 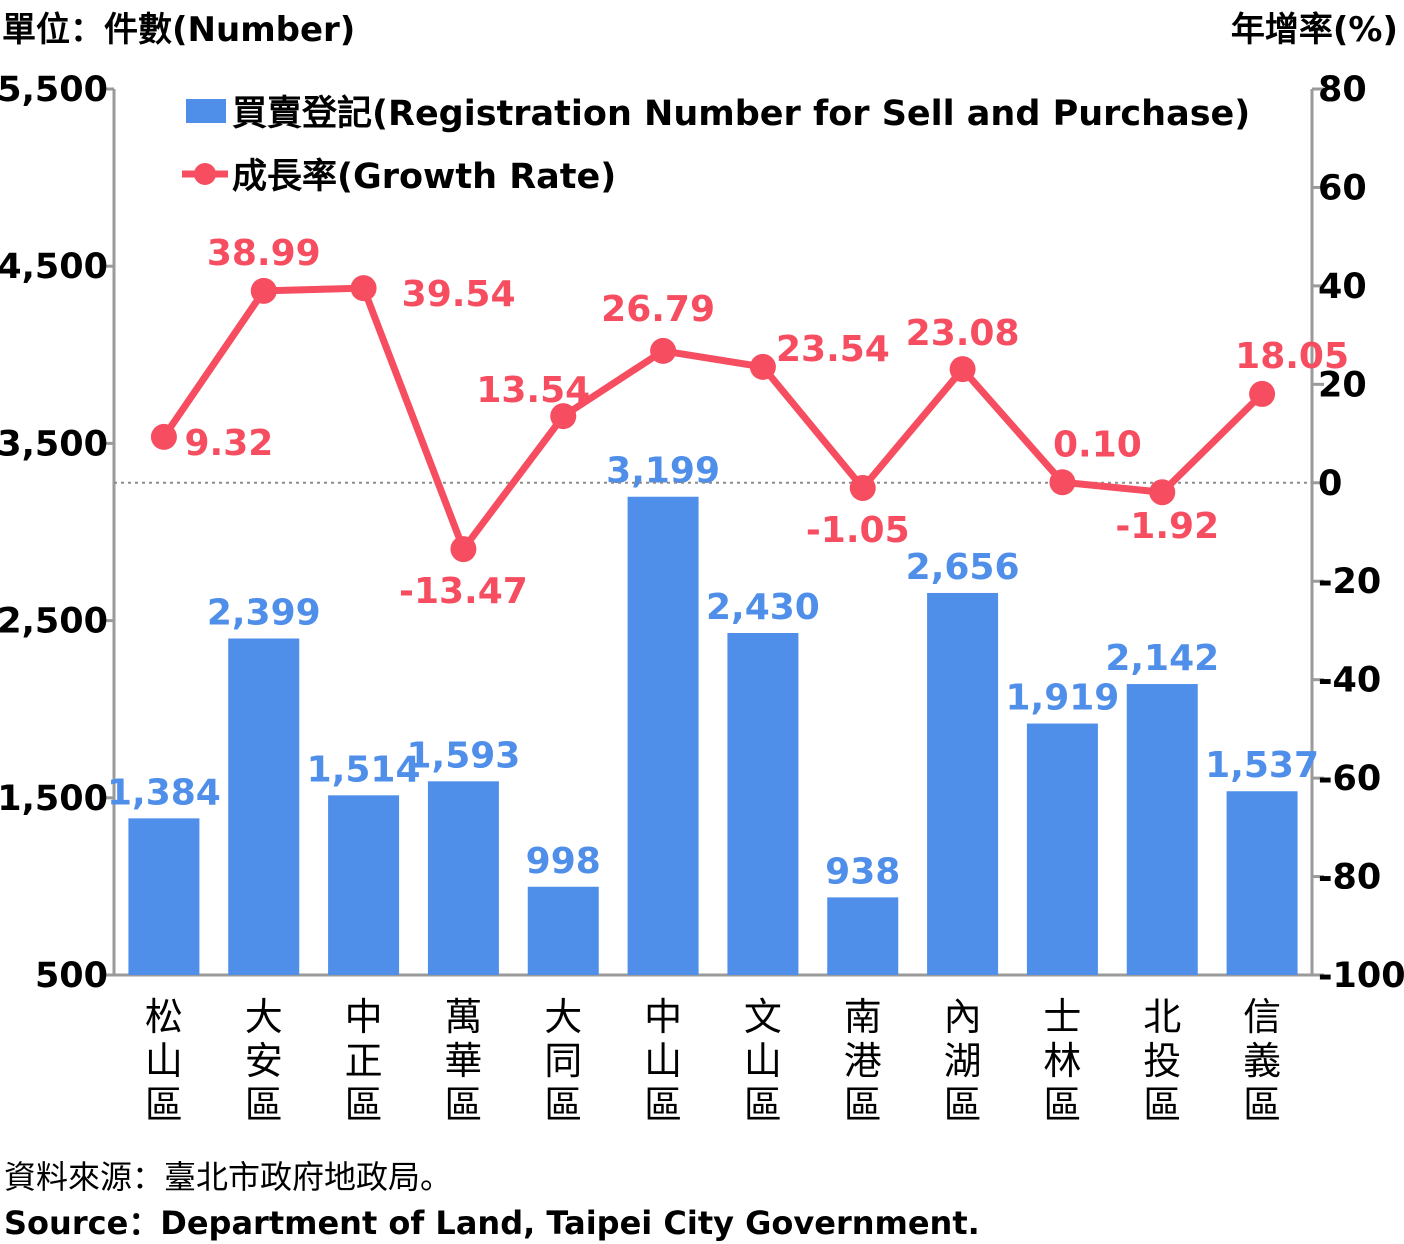 What do you see at coordinates (463, 1061) in the screenshot?
I see `category-label: 萬華區` at bounding box center [463, 1061].